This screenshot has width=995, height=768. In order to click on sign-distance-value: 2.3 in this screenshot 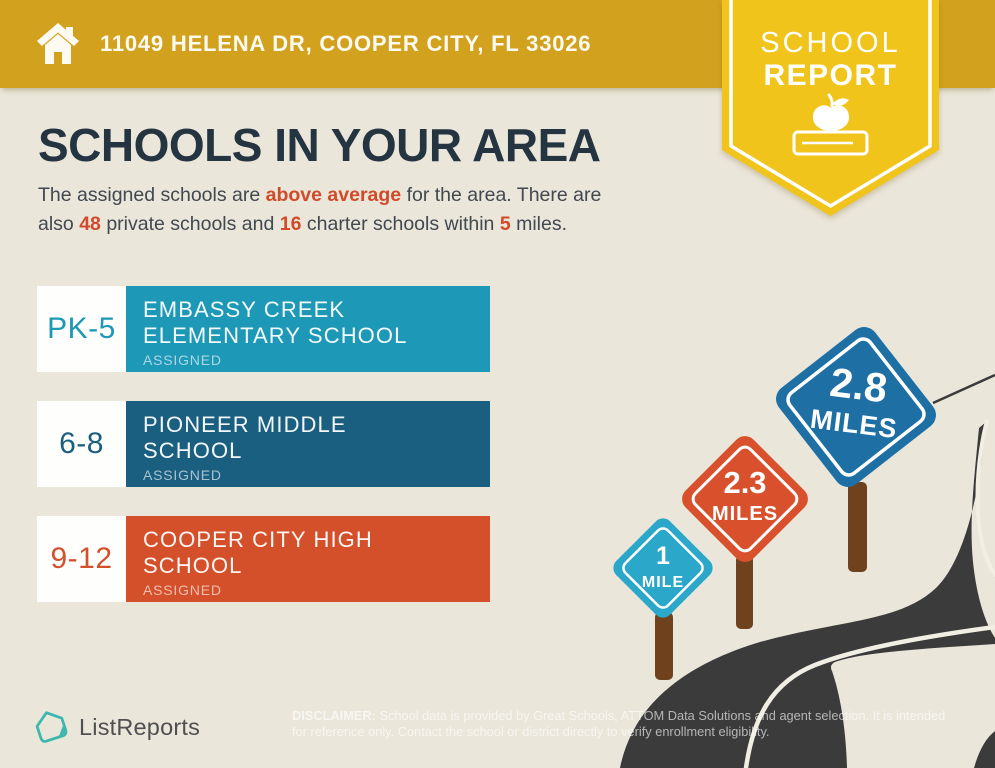, I will do `click(744, 482)`.